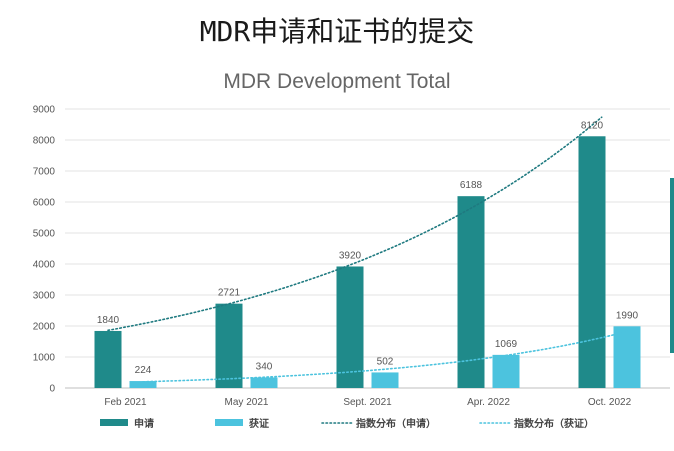  I want to click on data-label: 224, so click(143, 370).